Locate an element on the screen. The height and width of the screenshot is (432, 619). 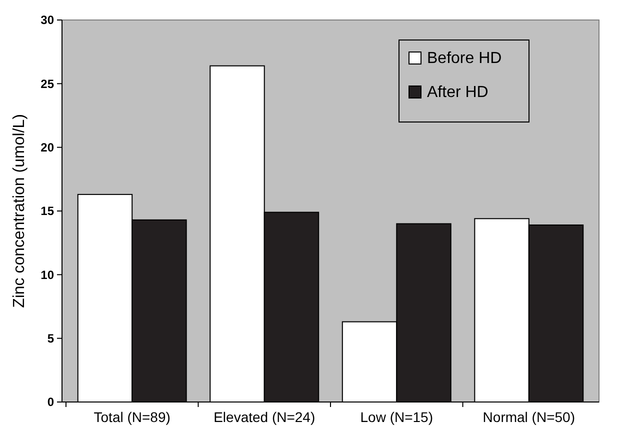
y-tick-label: 5 is located at coordinates (50, 339).